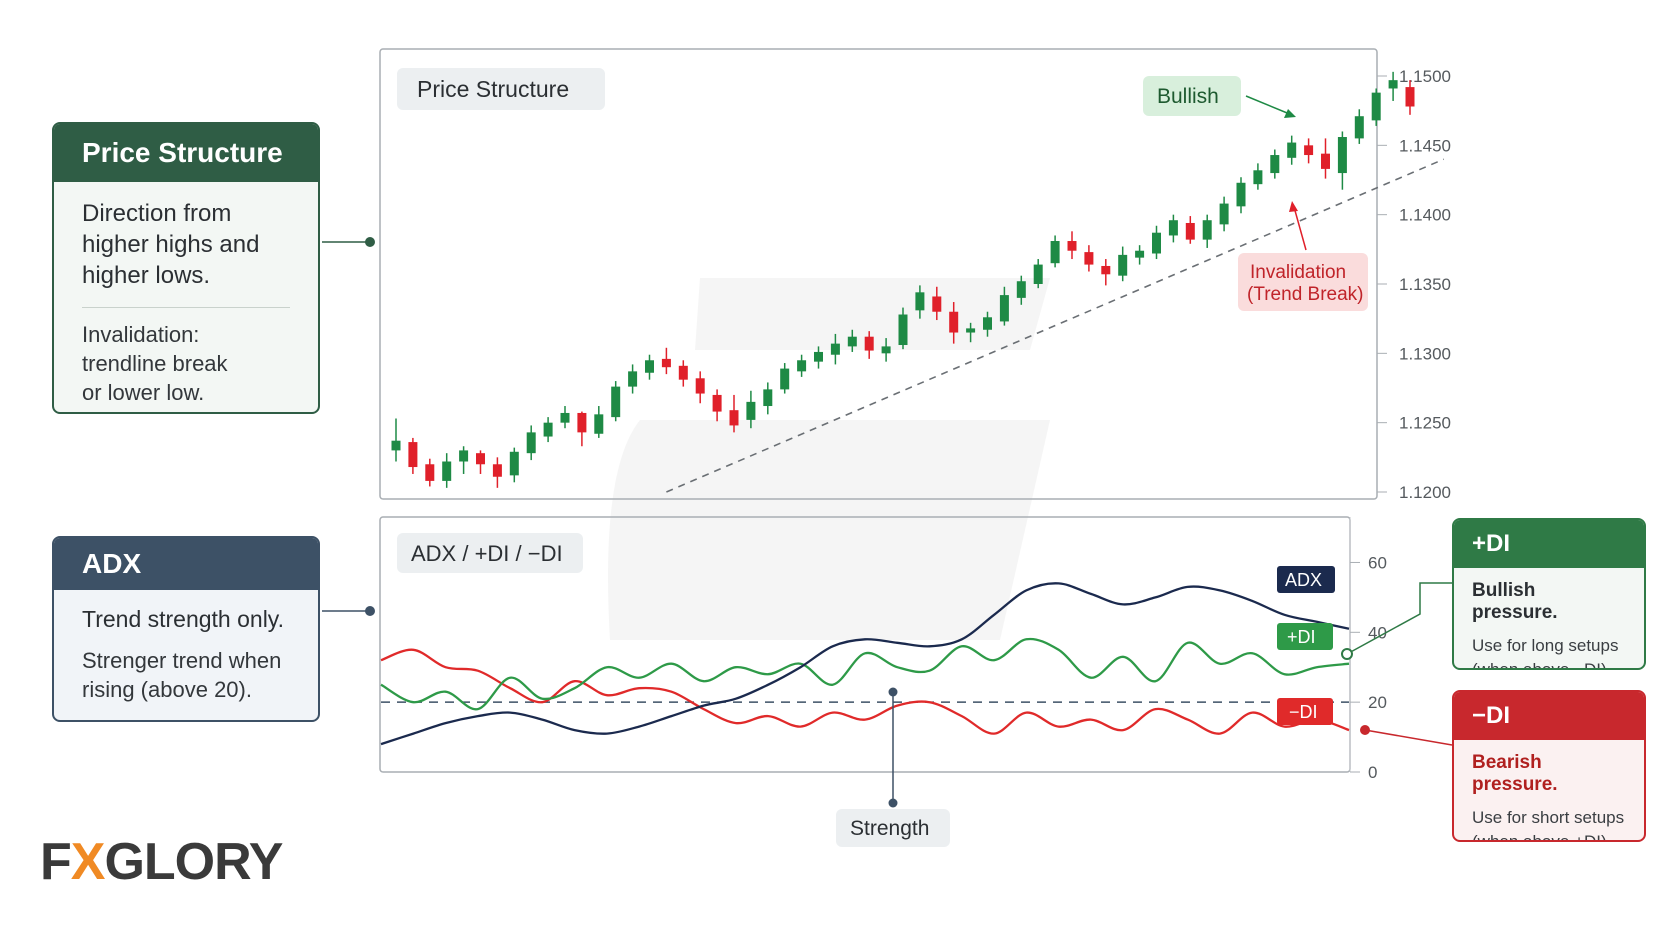 This screenshot has height=928, width=1664. What do you see at coordinates (1549, 651) in the screenshot?
I see `plus-di-card-description: Use for long setups (when above −DI).` at bounding box center [1549, 651].